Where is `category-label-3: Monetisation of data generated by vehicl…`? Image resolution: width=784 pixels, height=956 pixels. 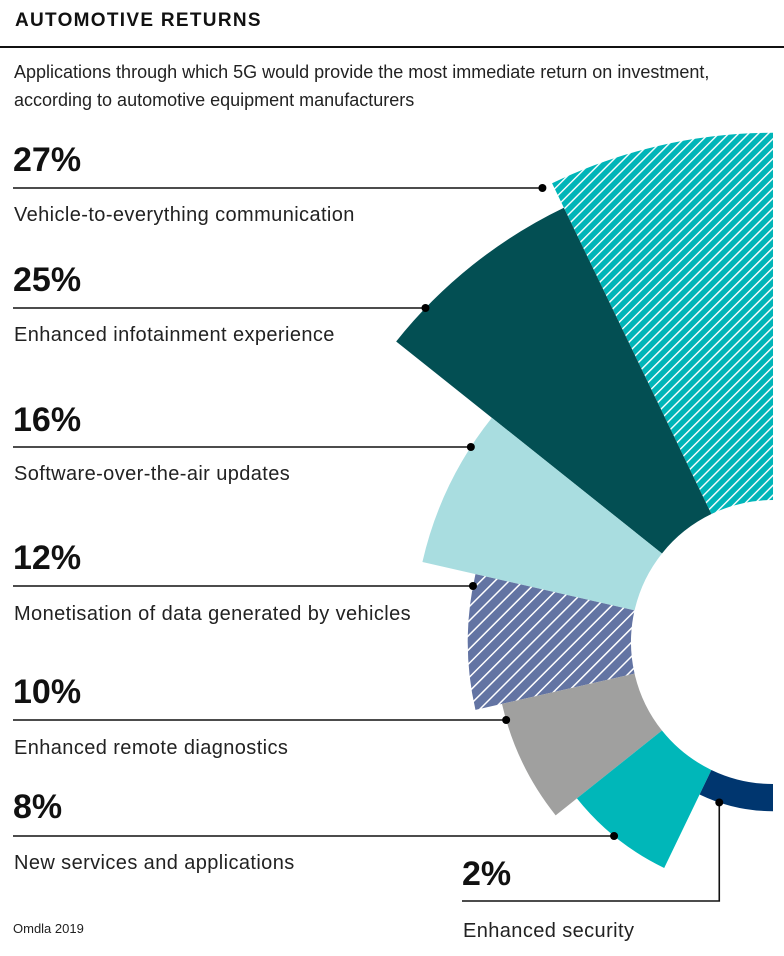 category-label-3: Monetisation of data generated by vehicl… is located at coordinates (212, 614).